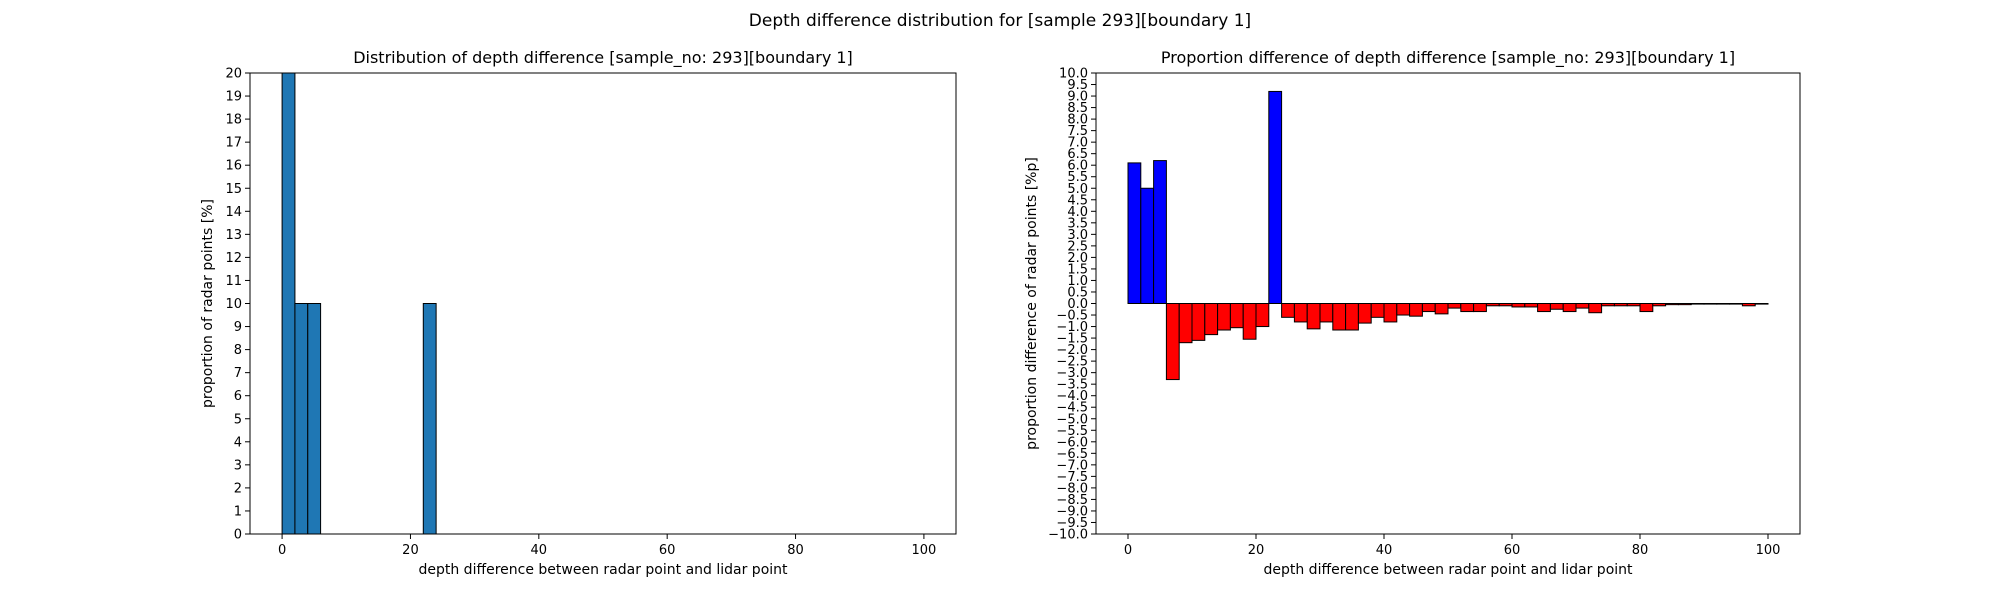 This screenshot has height=600, width=2000. Describe the element at coordinates (667, 550) in the screenshot. I see `left-x-tick-label: 60` at that location.